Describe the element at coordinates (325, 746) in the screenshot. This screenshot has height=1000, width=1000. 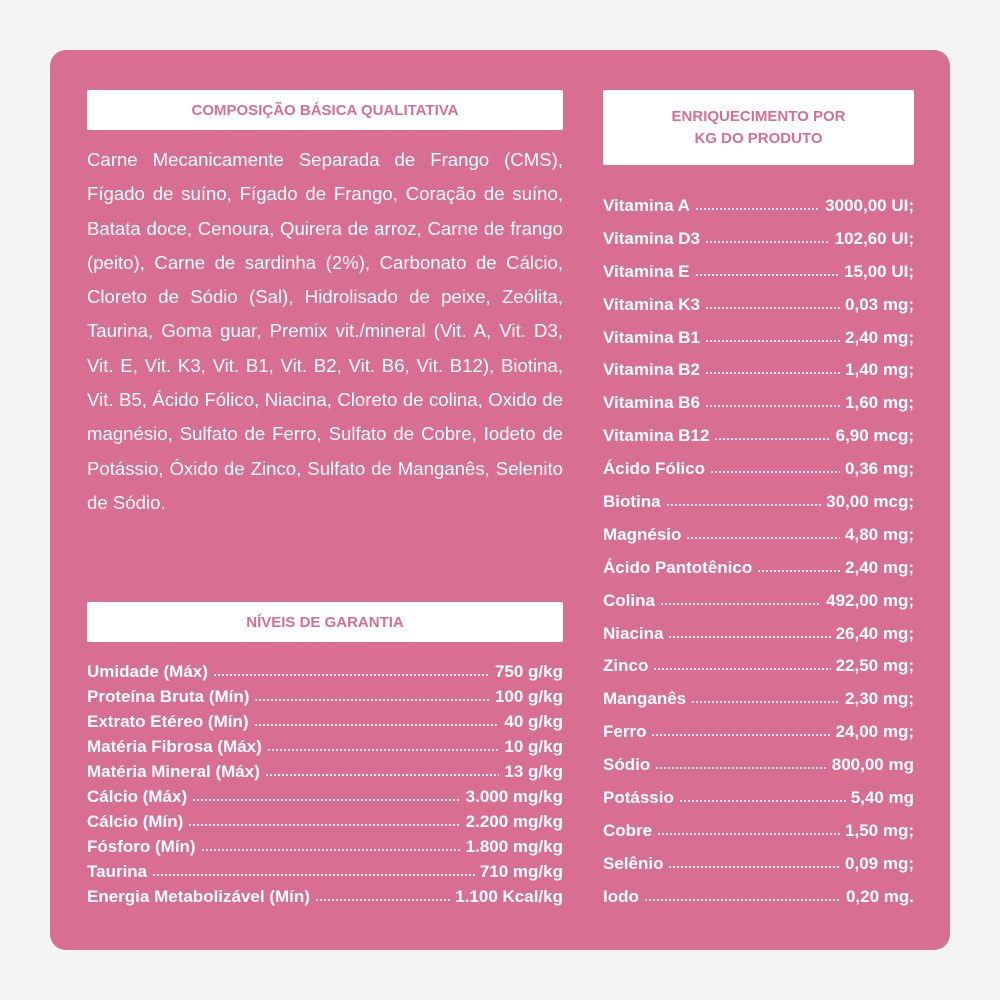
I see `row: Matéria Fibrosa (Máx) 10 g/kg` at that location.